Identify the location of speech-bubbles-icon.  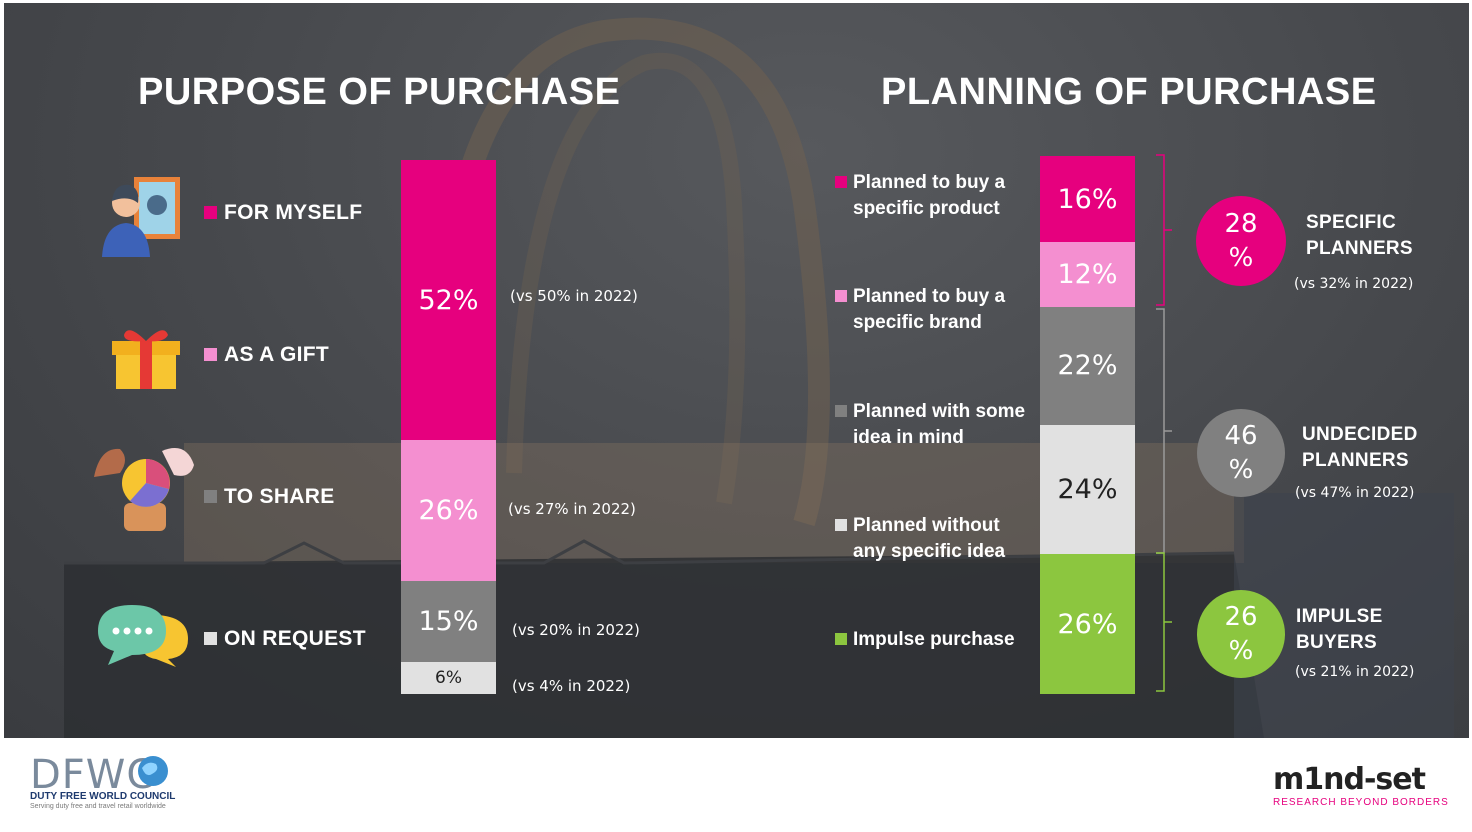
(143, 636).